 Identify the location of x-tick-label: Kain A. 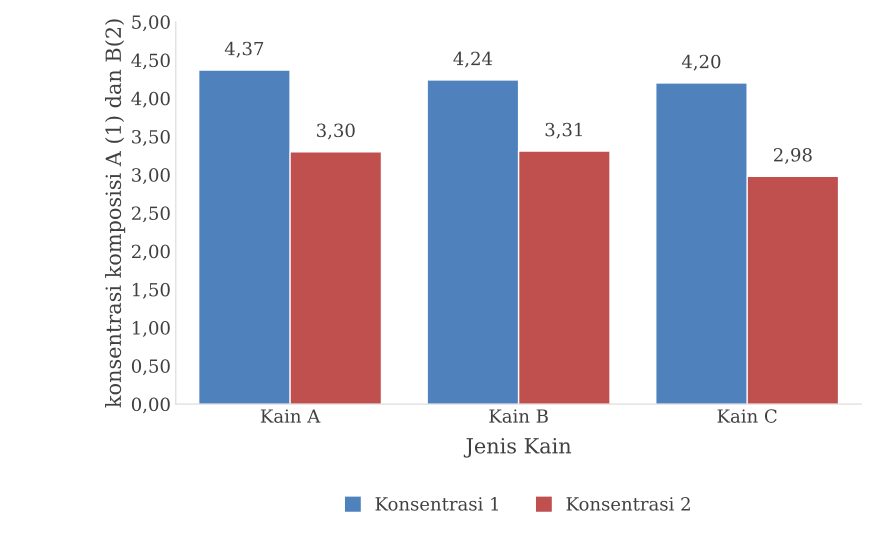
(290, 416).